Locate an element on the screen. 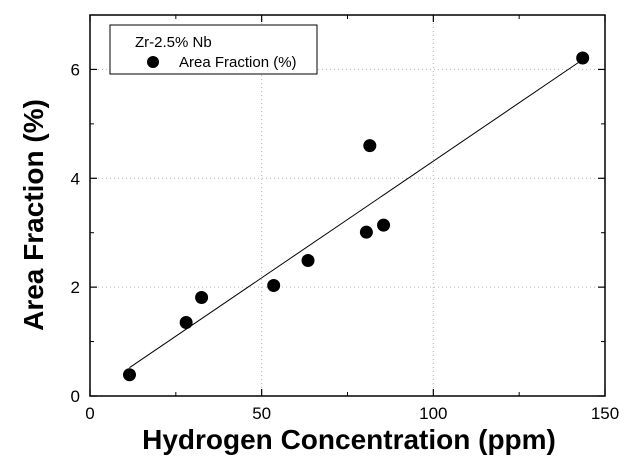 The height and width of the screenshot is (470, 628). y-tick-label: 4 is located at coordinates (75, 178).